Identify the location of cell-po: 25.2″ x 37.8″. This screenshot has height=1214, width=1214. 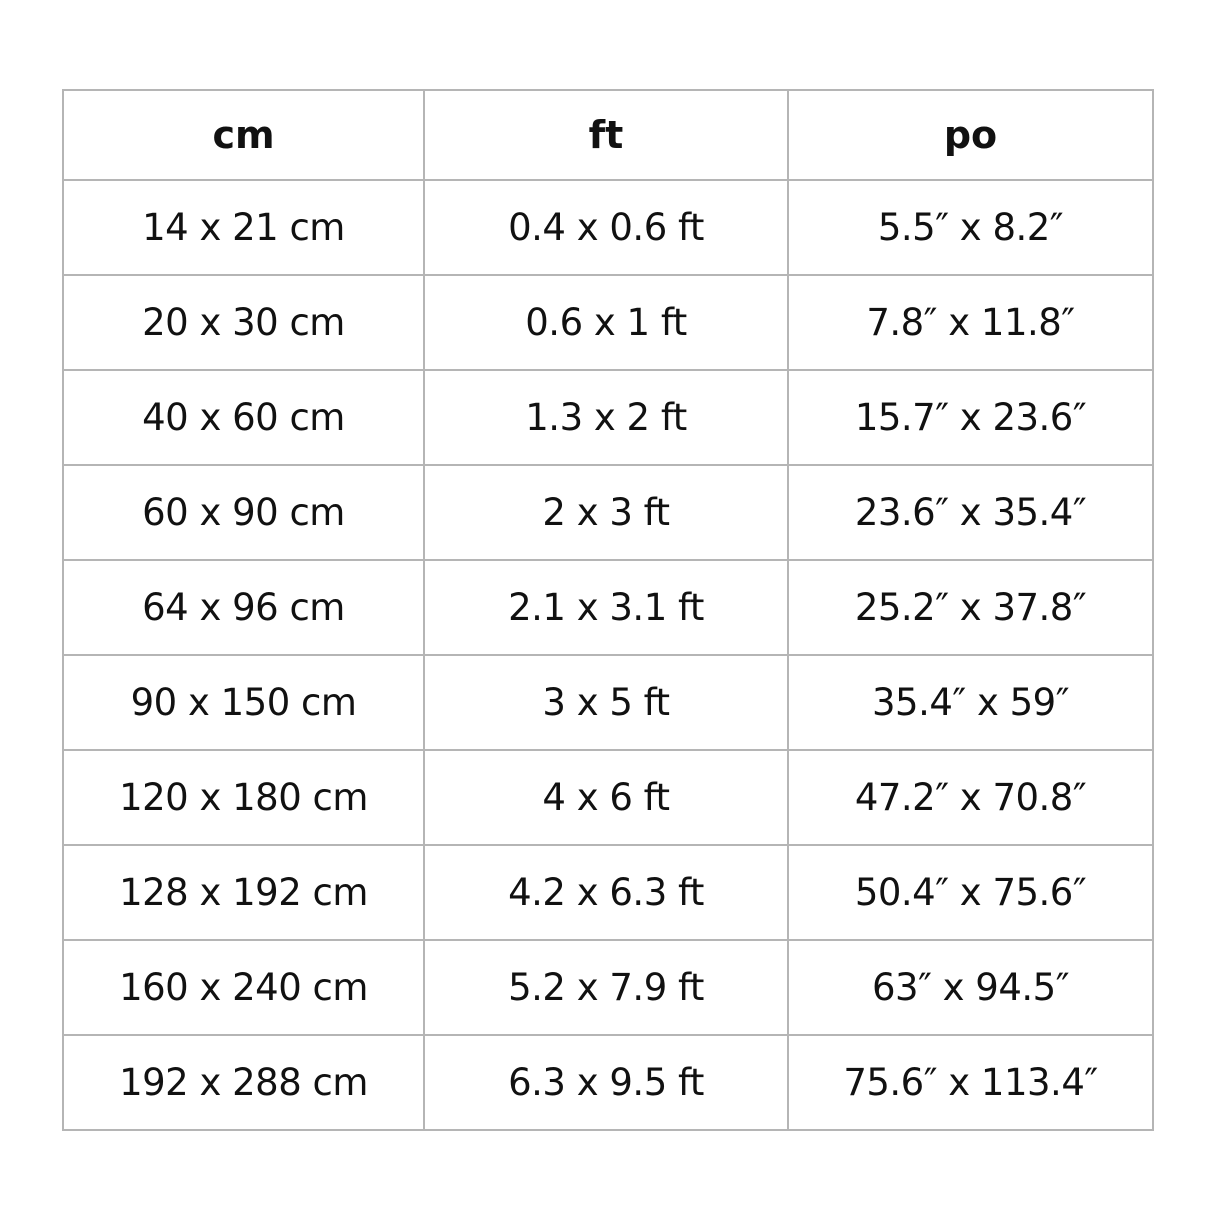
(970, 607).